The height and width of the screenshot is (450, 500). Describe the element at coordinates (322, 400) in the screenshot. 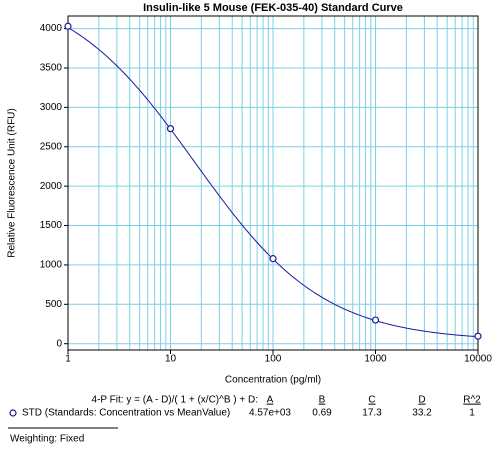

I see `param-name: B` at that location.